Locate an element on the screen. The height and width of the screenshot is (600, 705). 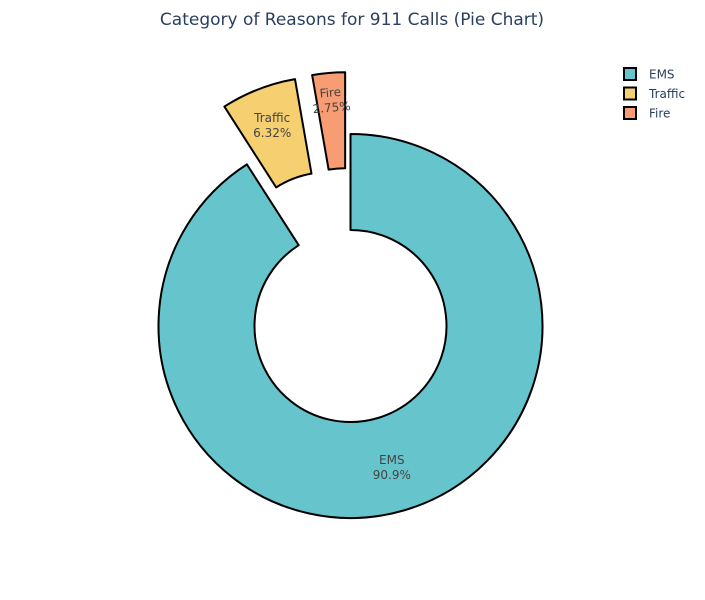
slice-percent-label: 2.75% is located at coordinates (331, 107).